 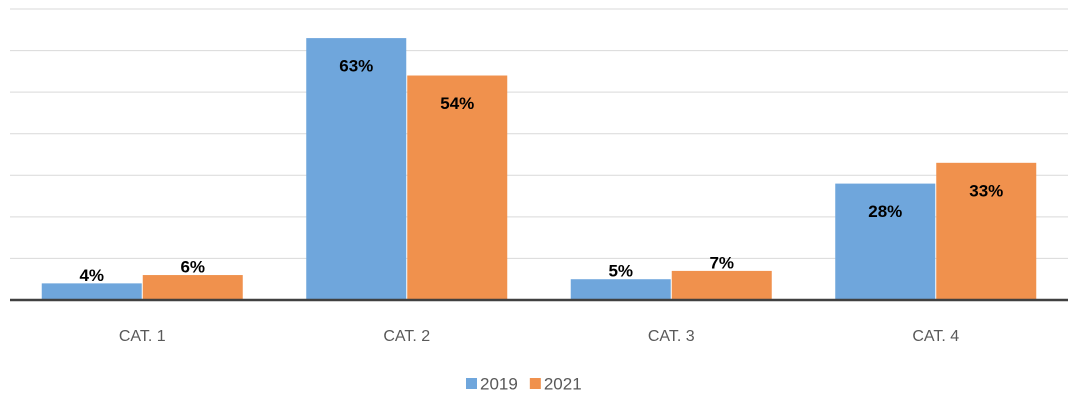 I want to click on data-label: 4%, so click(x=91, y=275).